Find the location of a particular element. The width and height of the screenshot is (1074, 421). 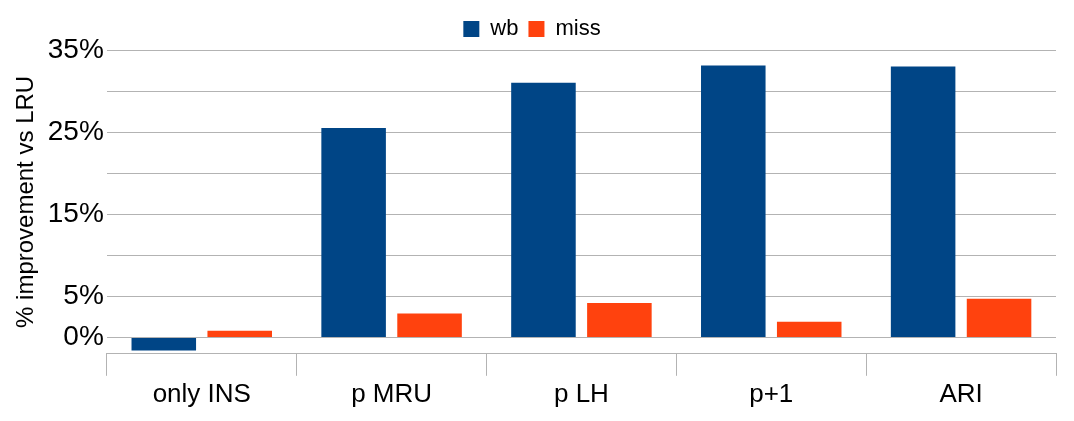

x-tick-label: ARI is located at coordinates (961, 392).